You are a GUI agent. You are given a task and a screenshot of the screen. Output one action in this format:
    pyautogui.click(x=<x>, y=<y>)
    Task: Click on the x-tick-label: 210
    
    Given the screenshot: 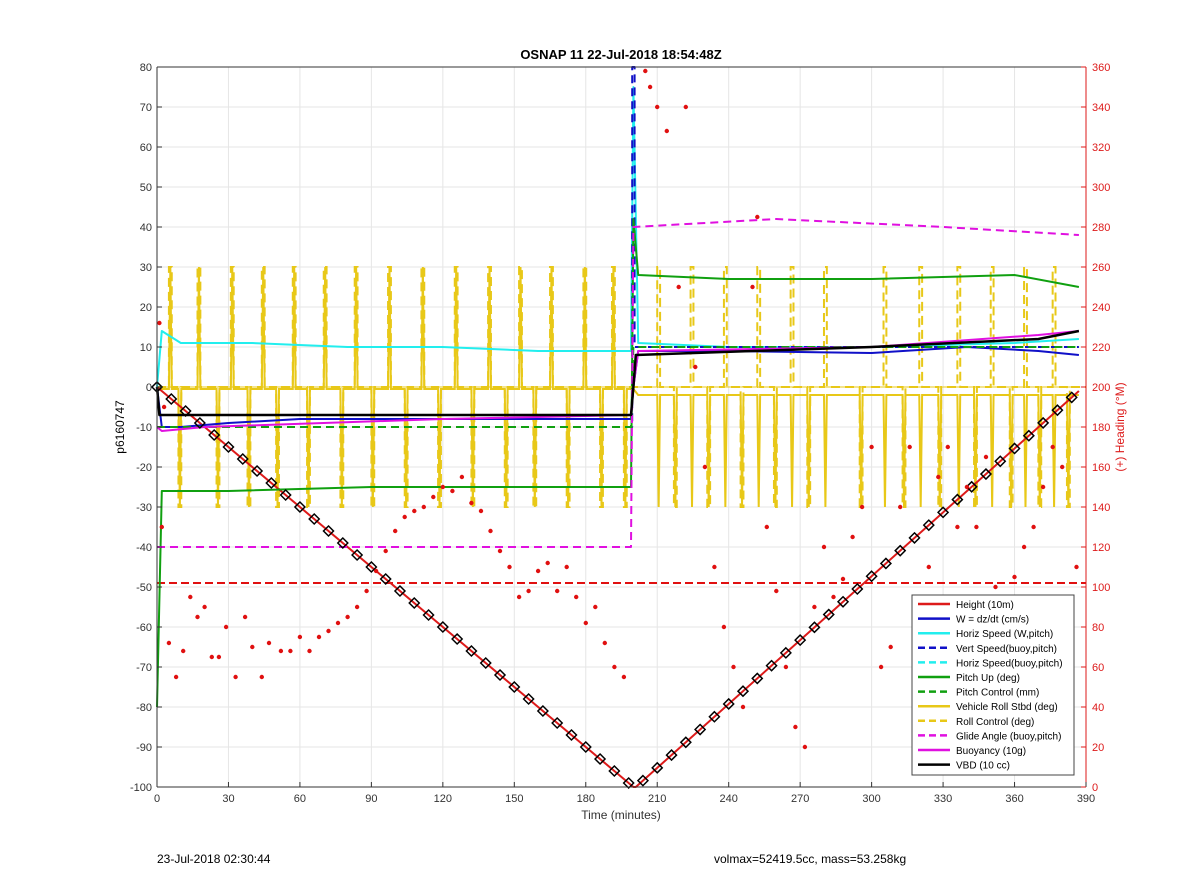 What is the action you would take?
    pyautogui.click(x=657, y=799)
    